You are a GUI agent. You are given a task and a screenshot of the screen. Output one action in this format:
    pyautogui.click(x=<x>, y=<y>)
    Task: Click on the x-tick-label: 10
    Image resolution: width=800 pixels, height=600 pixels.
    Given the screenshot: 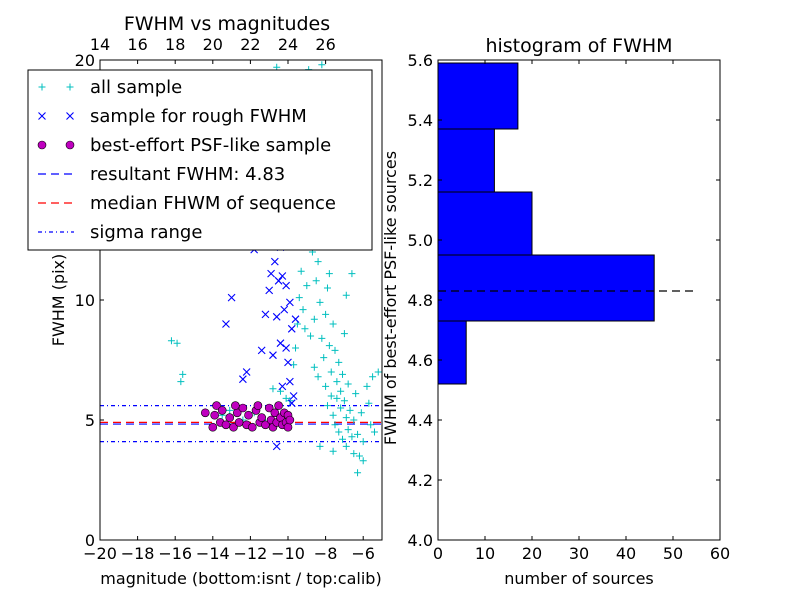 What is the action you would take?
    pyautogui.click(x=485, y=553)
    